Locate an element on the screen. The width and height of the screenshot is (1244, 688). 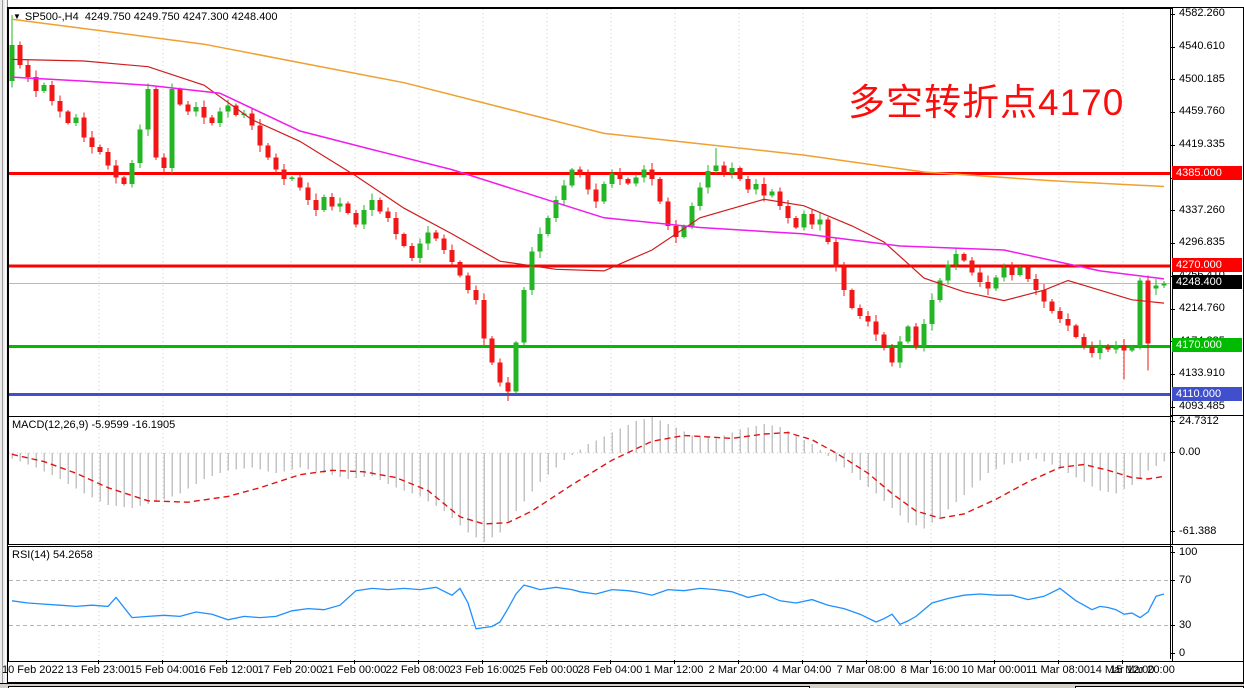
level-price-label: 4170.000 is located at coordinates (1207, 345).